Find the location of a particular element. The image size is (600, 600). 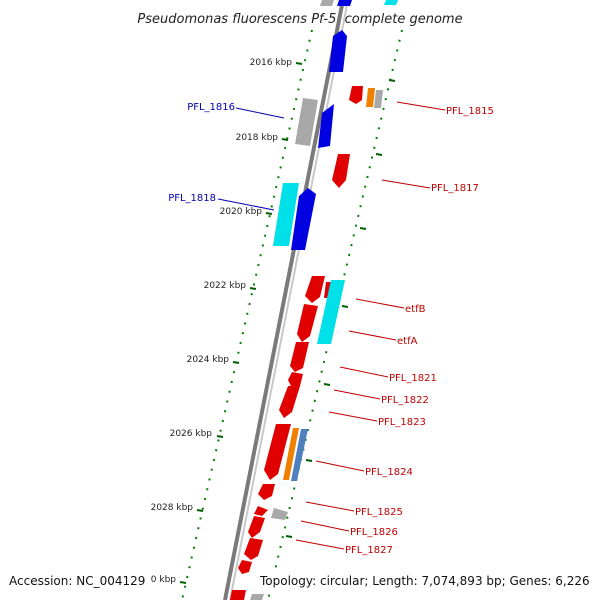

kbp-label: 2028 kbp is located at coordinates (172, 508).